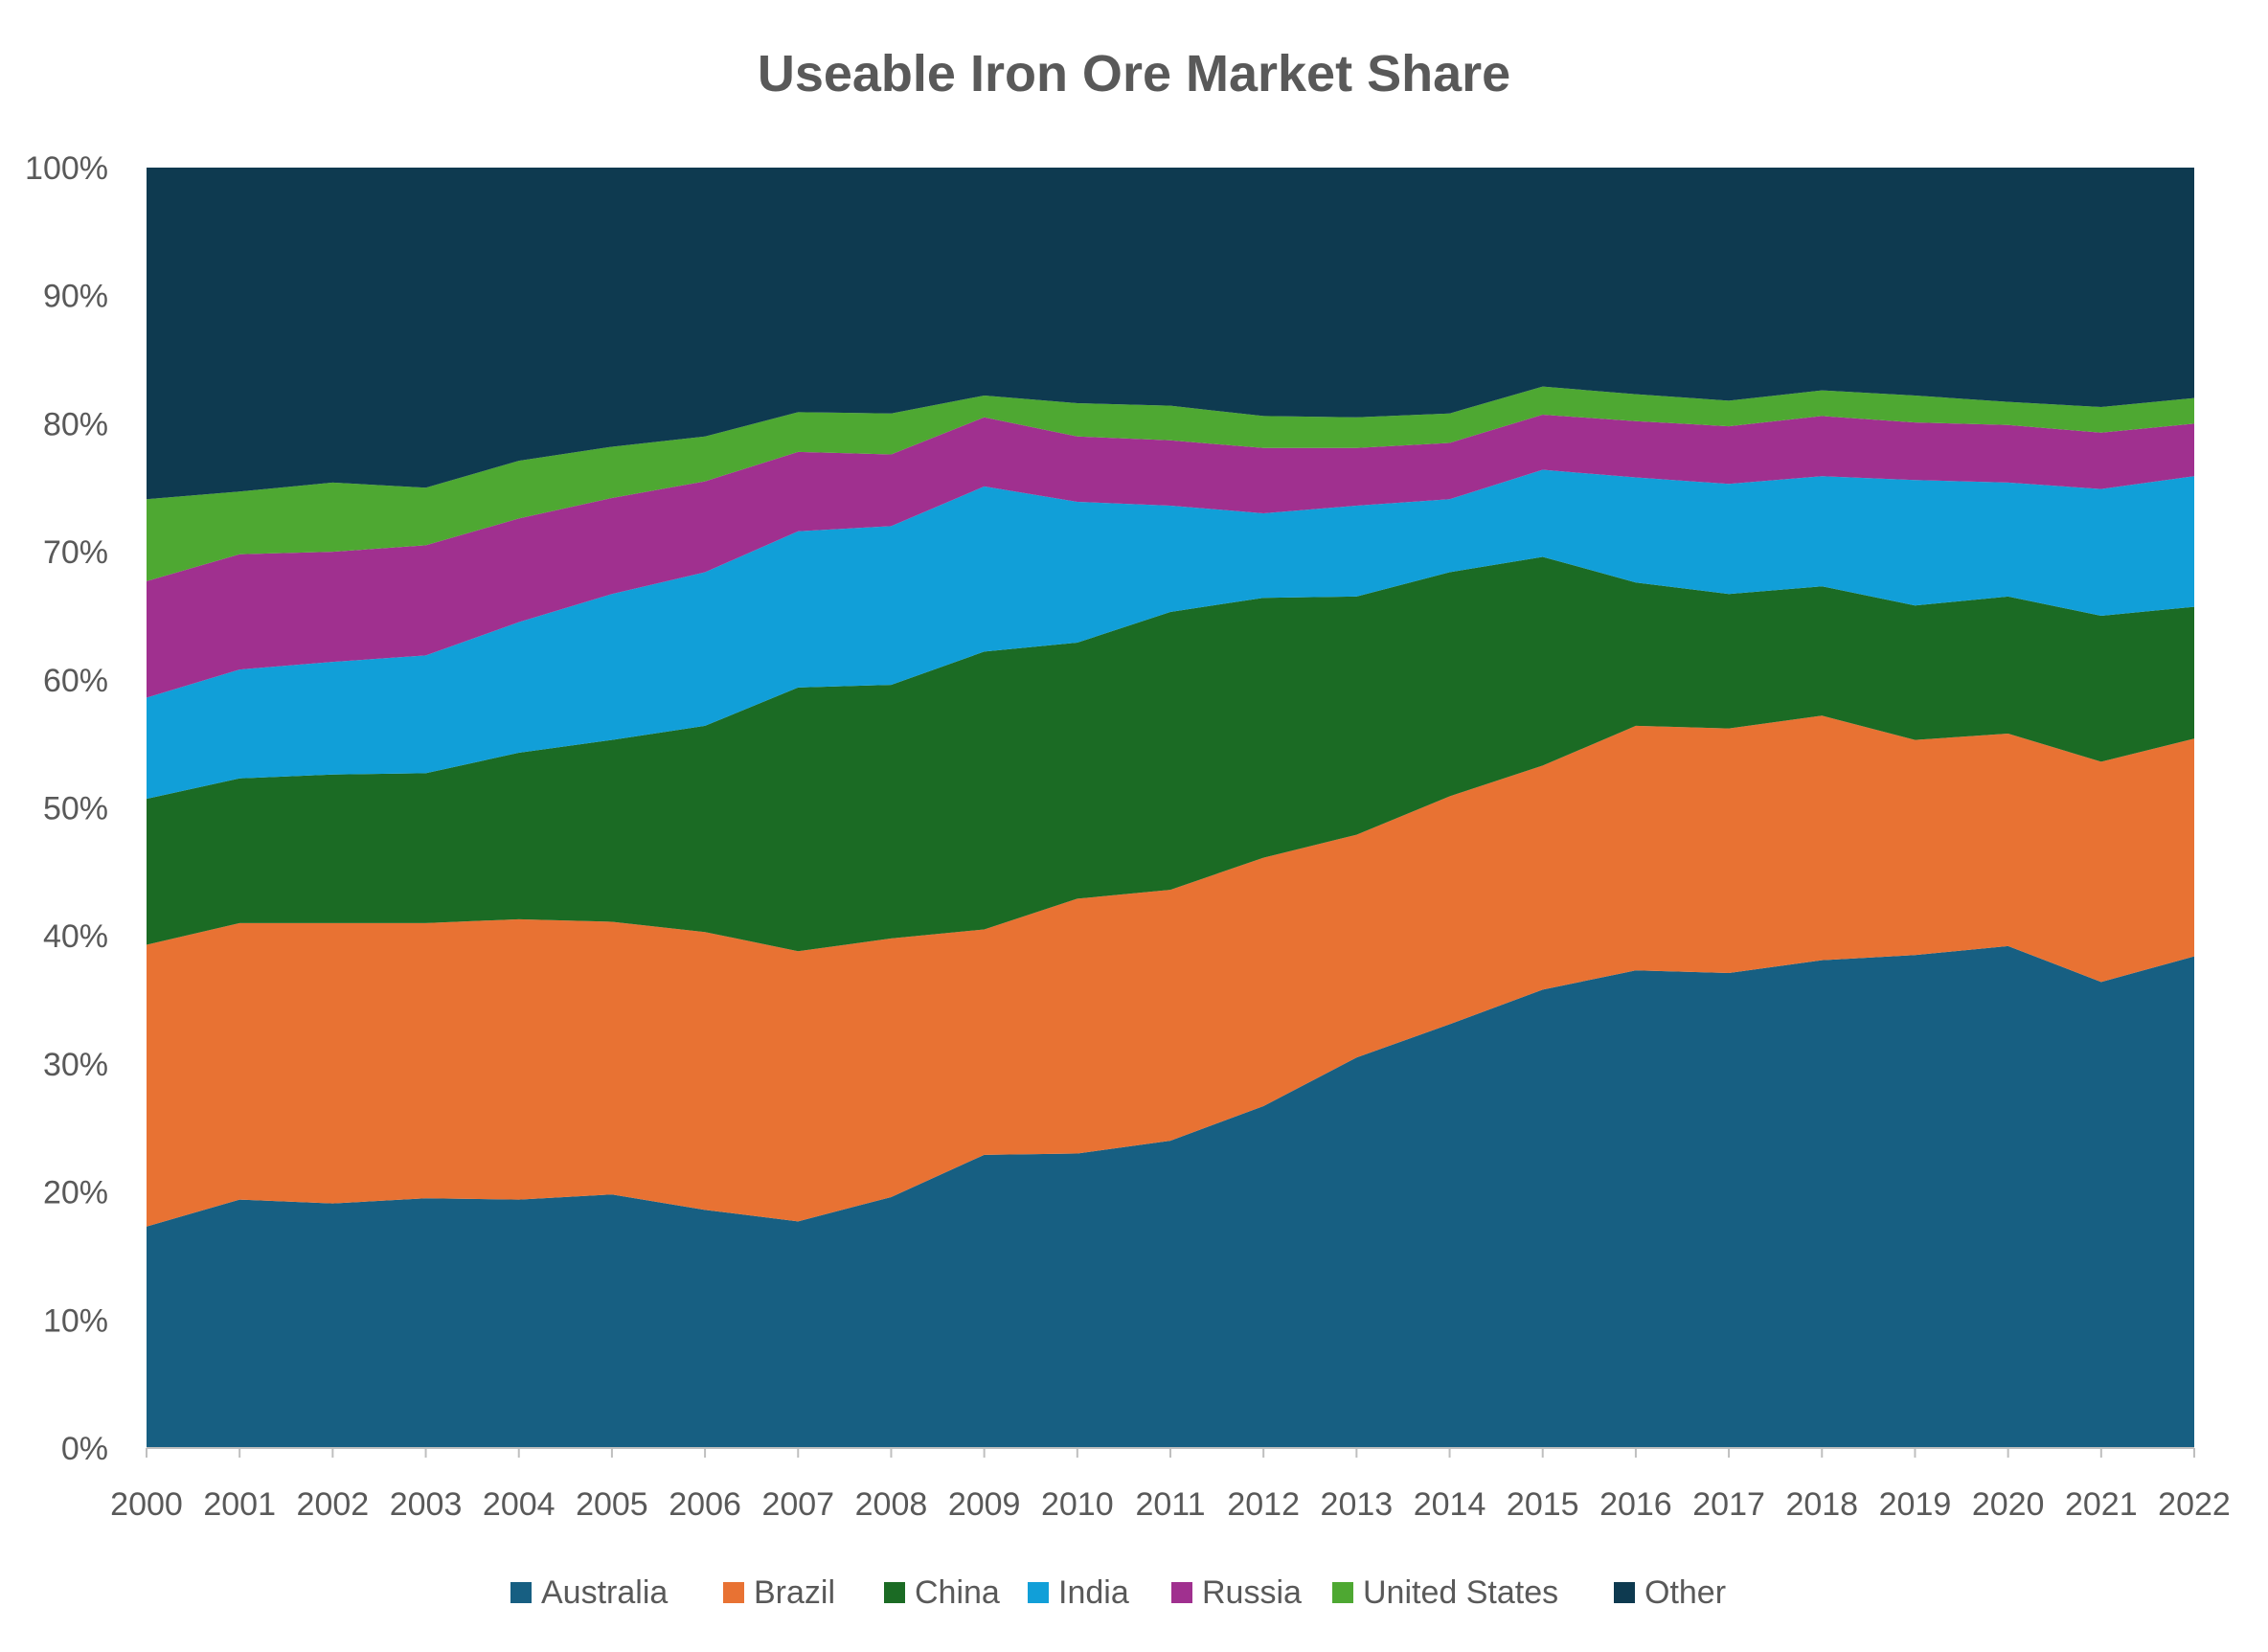 The width and height of the screenshot is (2268, 1652). I want to click on legend-item-brazil: Brazil, so click(779, 1592).